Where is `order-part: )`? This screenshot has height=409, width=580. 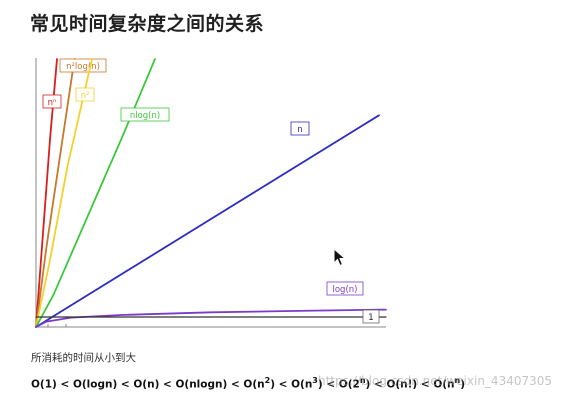
order-part: ) is located at coordinates (463, 384).